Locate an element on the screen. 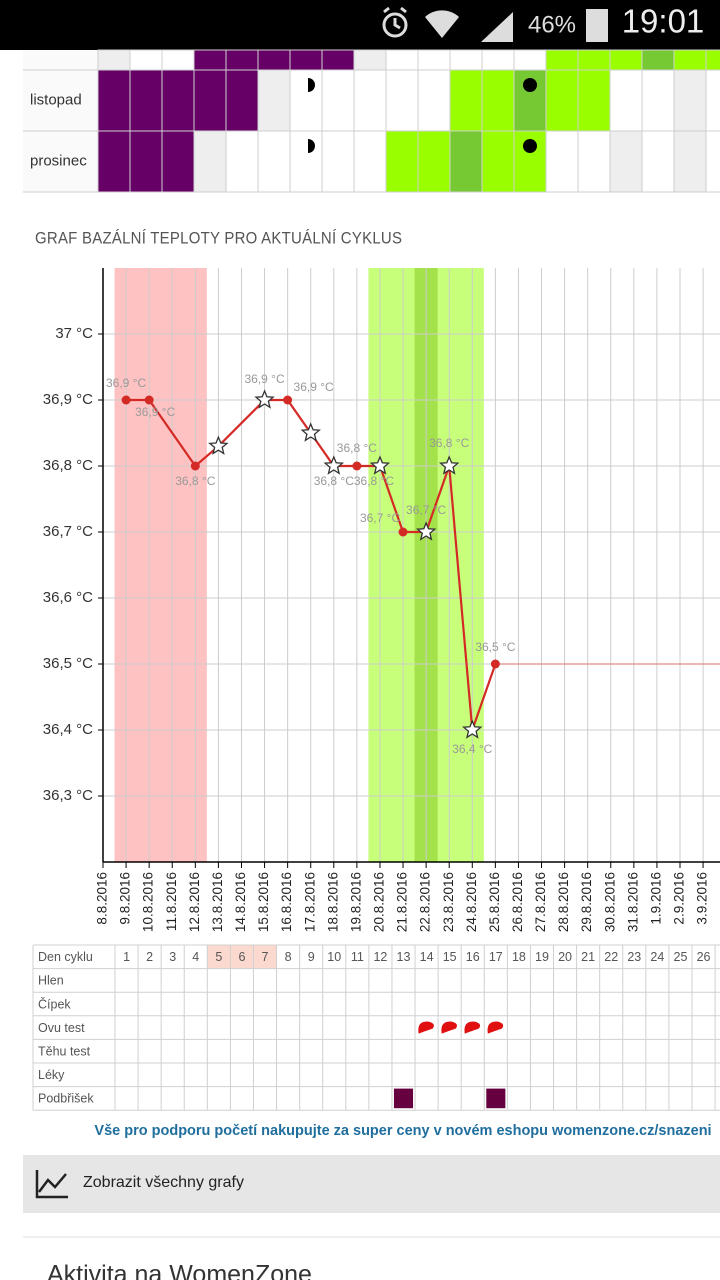 The width and height of the screenshot is (720, 1280). calendar: listopad prosinec is located at coordinates (371, 121).